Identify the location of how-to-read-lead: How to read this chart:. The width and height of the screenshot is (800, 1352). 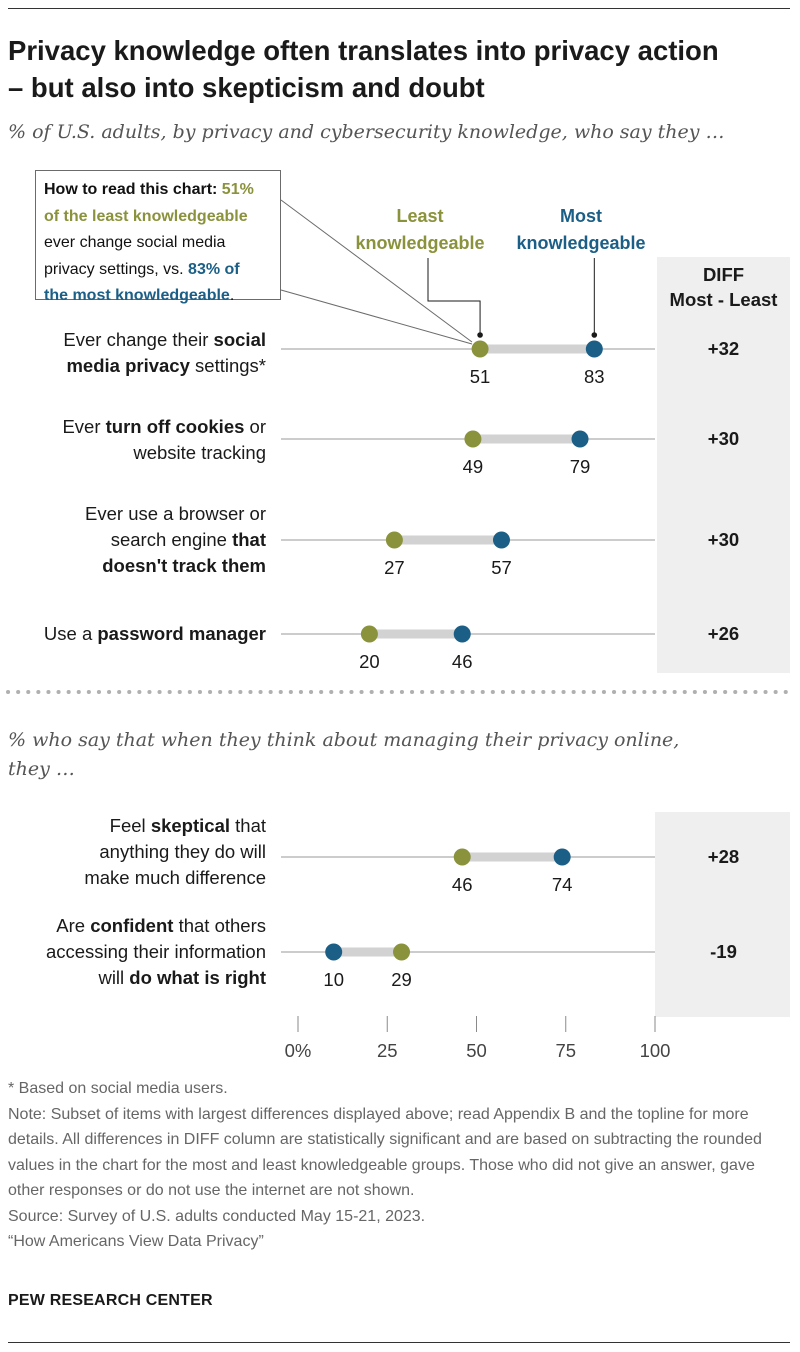
(133, 189).